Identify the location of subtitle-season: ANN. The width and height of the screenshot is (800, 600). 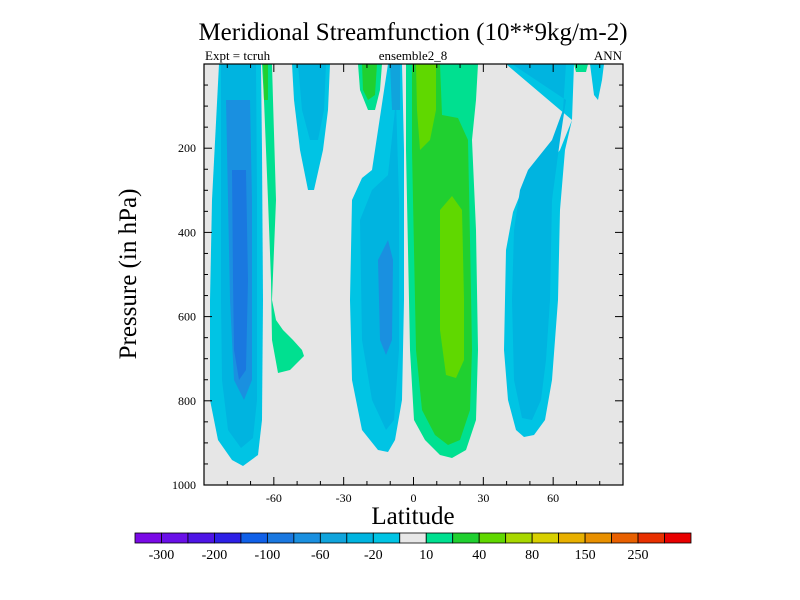
(608, 55).